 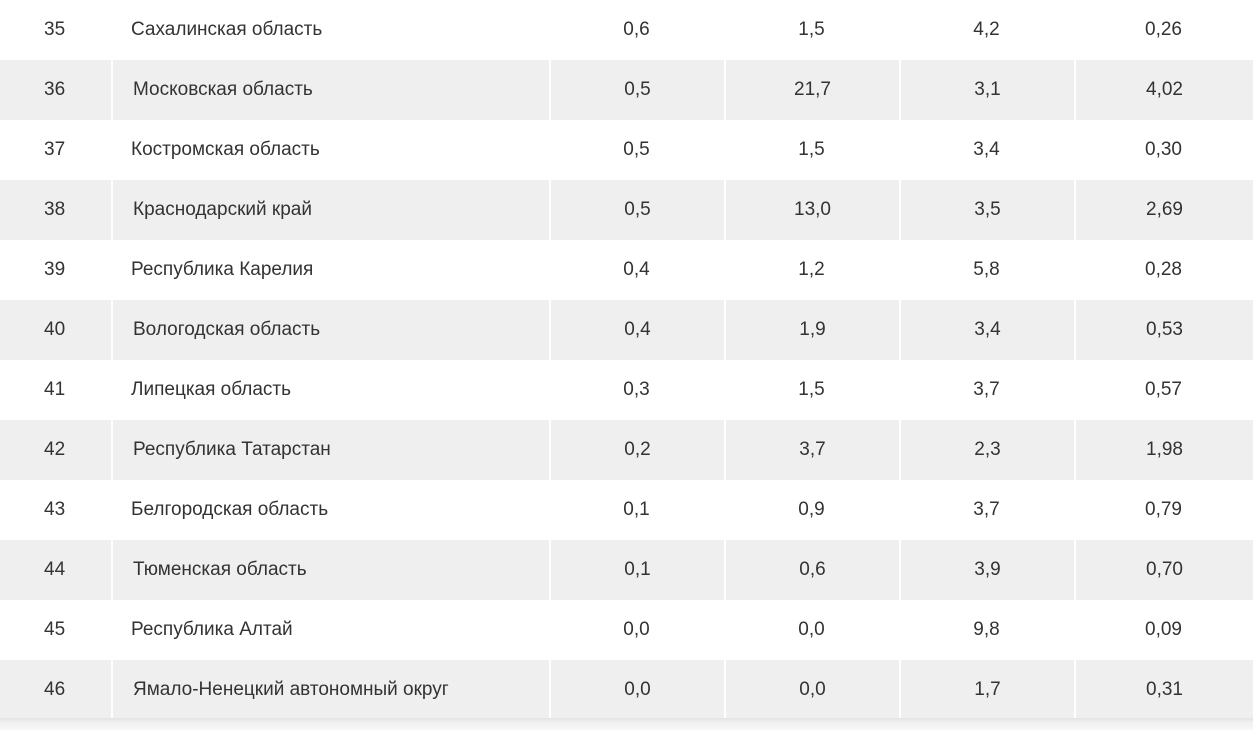 I want to click on table-row: 35 Сахалинская область 0,6 1,5 4,2 0,26, so click(x=626, y=30).